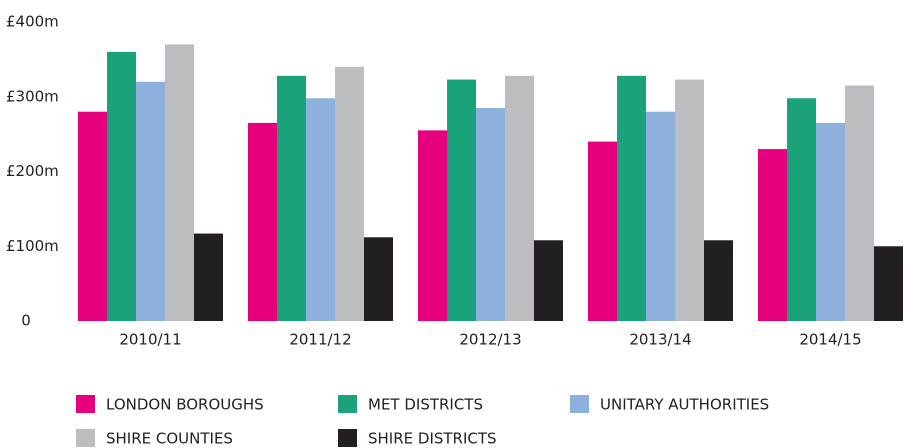  I want to click on legend-label: SHIRE COUNTIES, so click(169, 439).